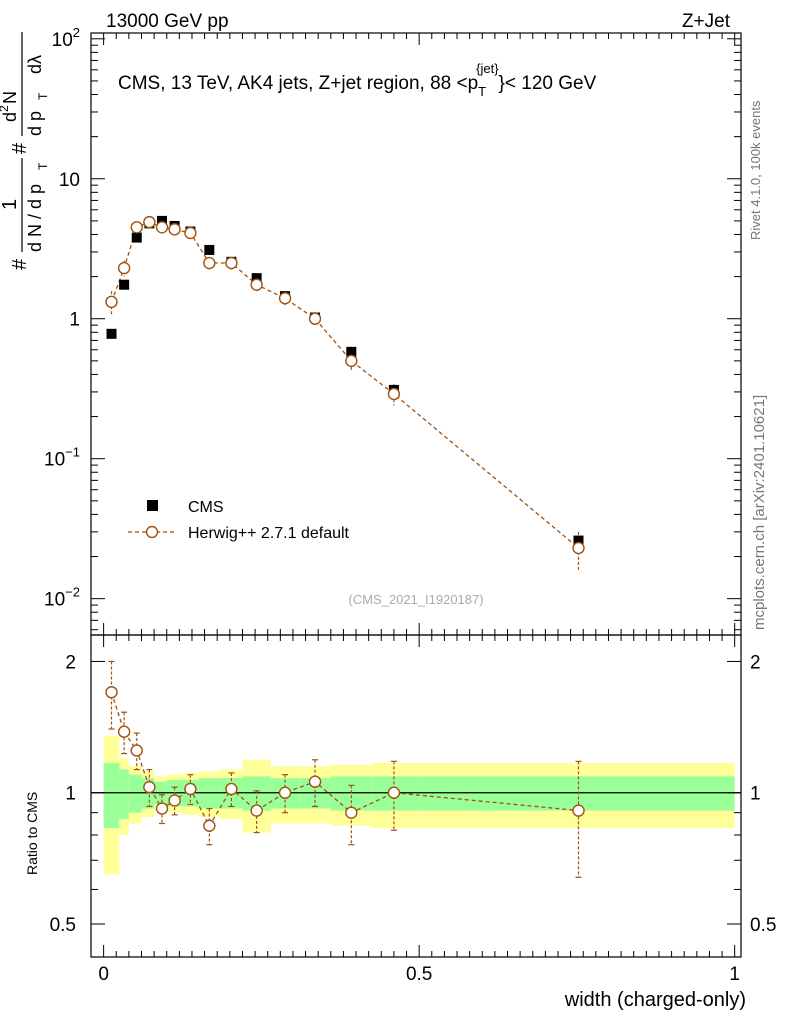  I want to click on ylabel-hash1: #, so click(20, 264).